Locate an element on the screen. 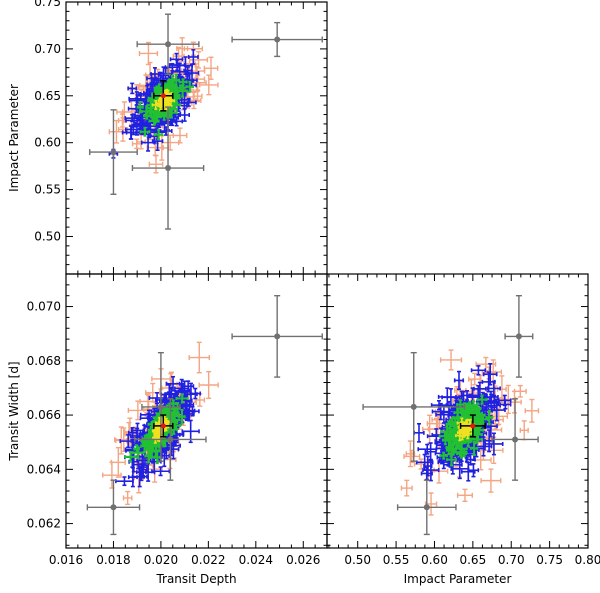 The width and height of the screenshot is (600, 593). y-tick-label: 0.55 is located at coordinates (47, 190).